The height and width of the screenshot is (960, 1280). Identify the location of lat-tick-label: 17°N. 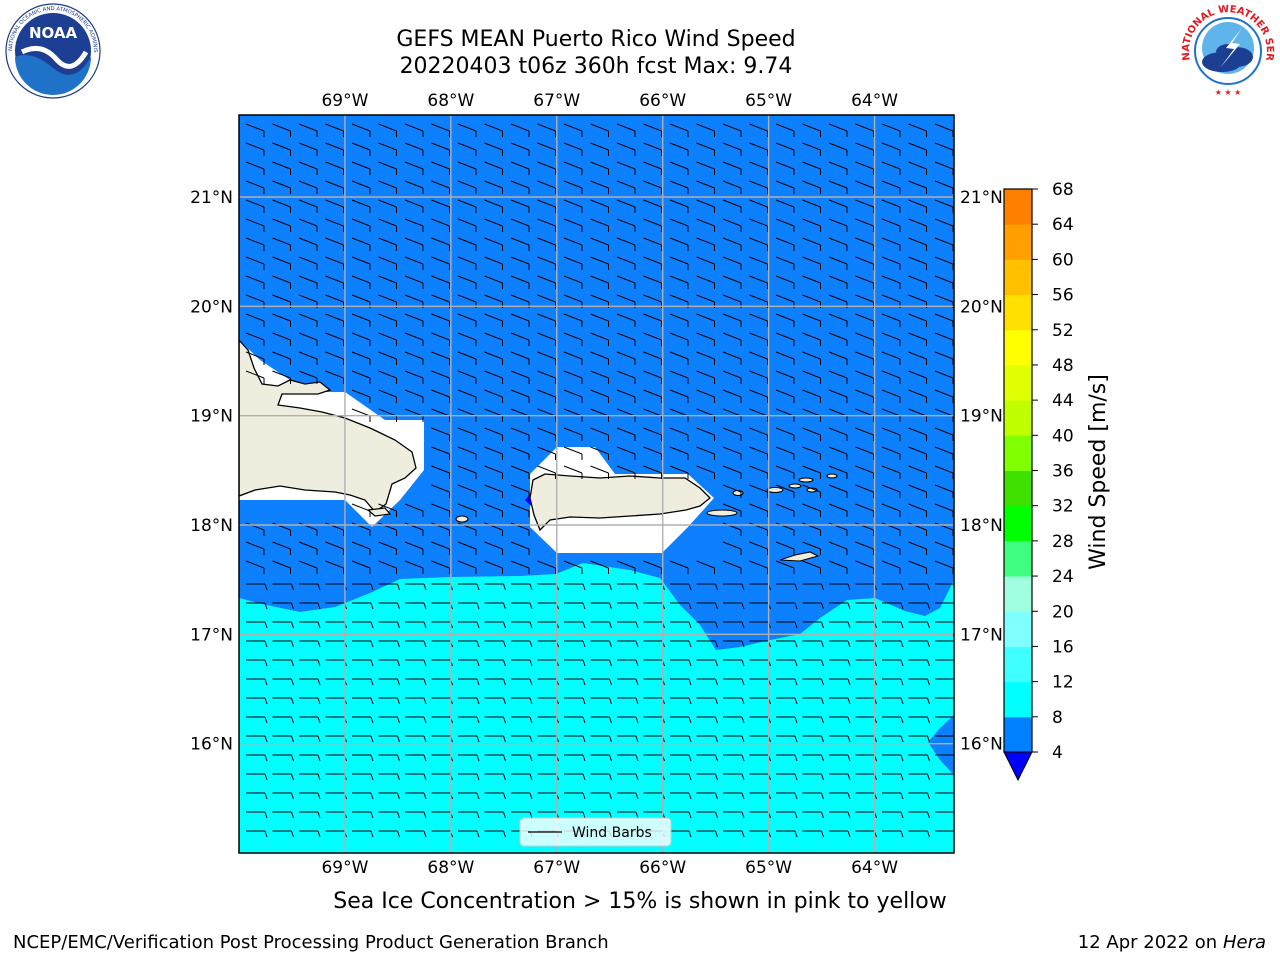
(981, 635).